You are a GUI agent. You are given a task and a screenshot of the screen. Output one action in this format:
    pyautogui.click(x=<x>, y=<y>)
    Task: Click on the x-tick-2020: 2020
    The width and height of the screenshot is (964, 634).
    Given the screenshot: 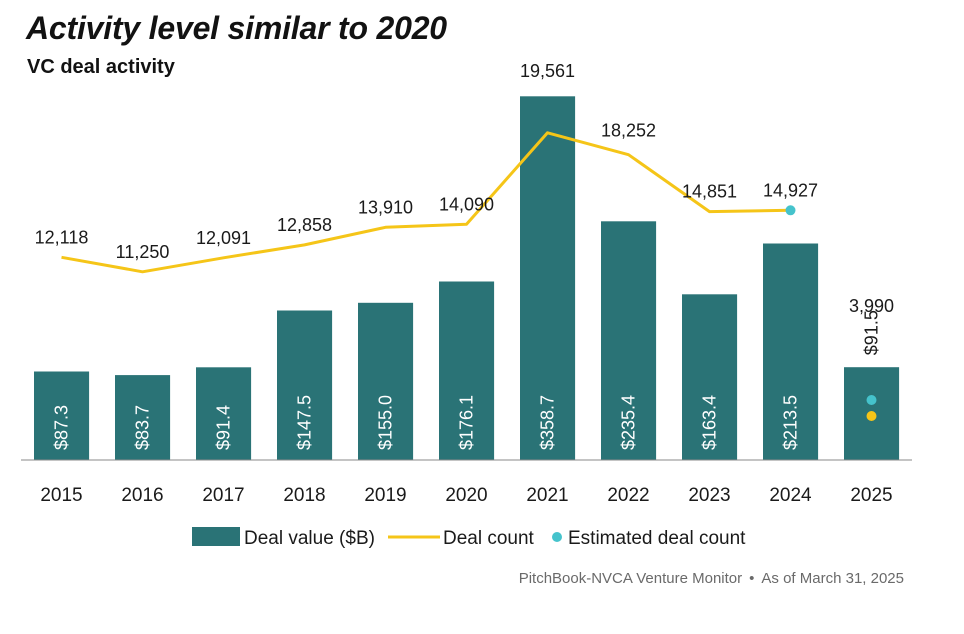 What is the action you would take?
    pyautogui.click(x=466, y=495)
    